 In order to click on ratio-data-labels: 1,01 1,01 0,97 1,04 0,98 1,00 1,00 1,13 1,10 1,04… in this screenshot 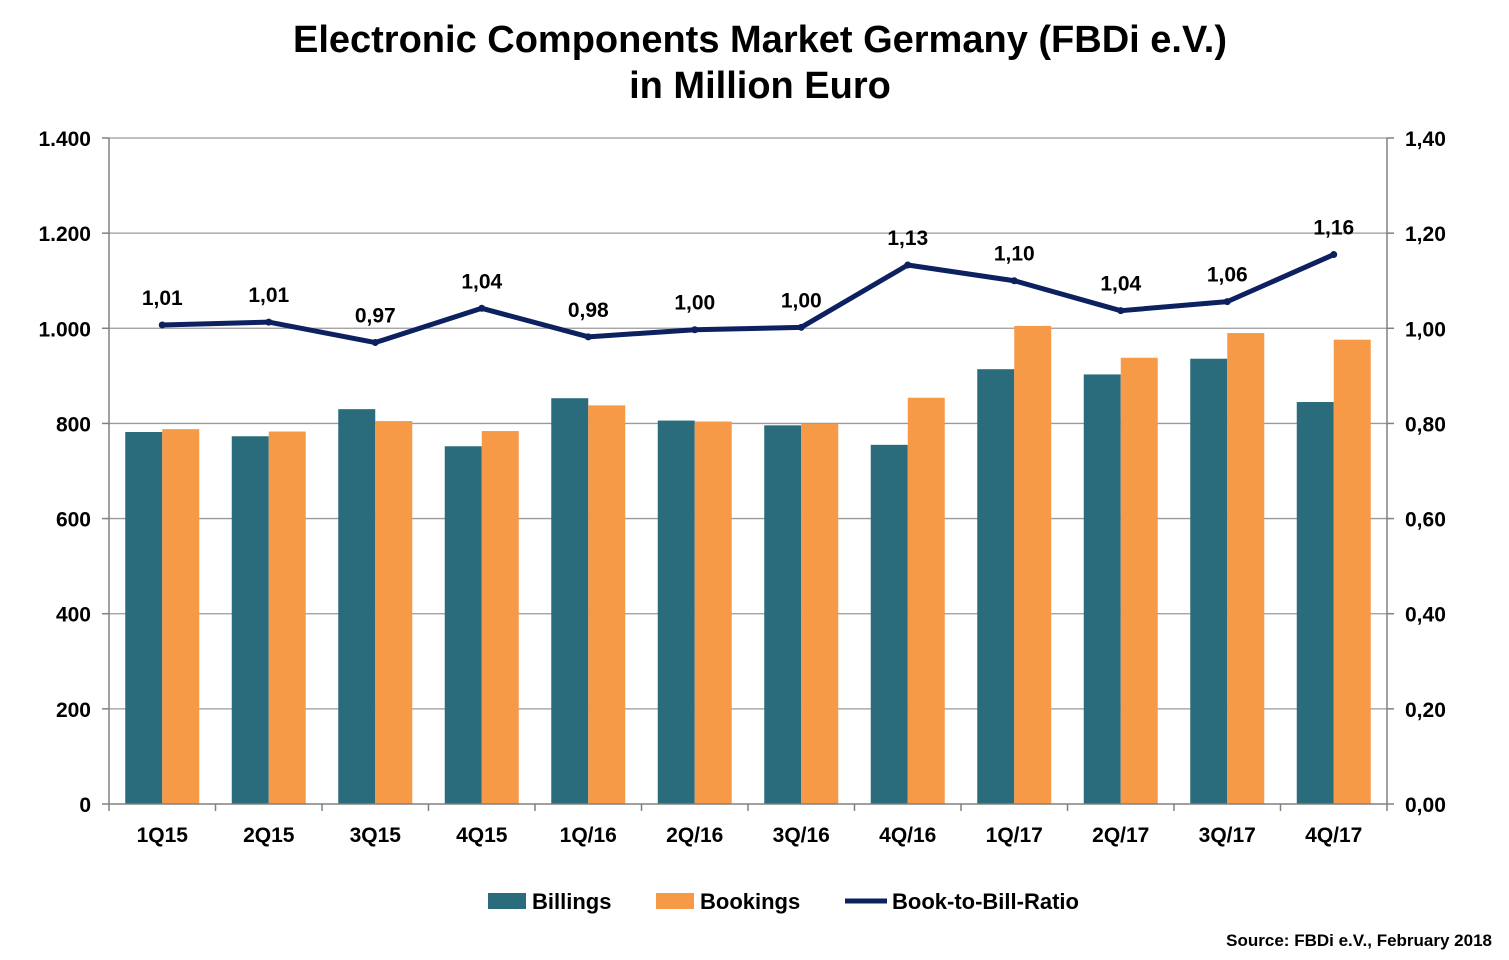, I will do `click(748, 272)`.